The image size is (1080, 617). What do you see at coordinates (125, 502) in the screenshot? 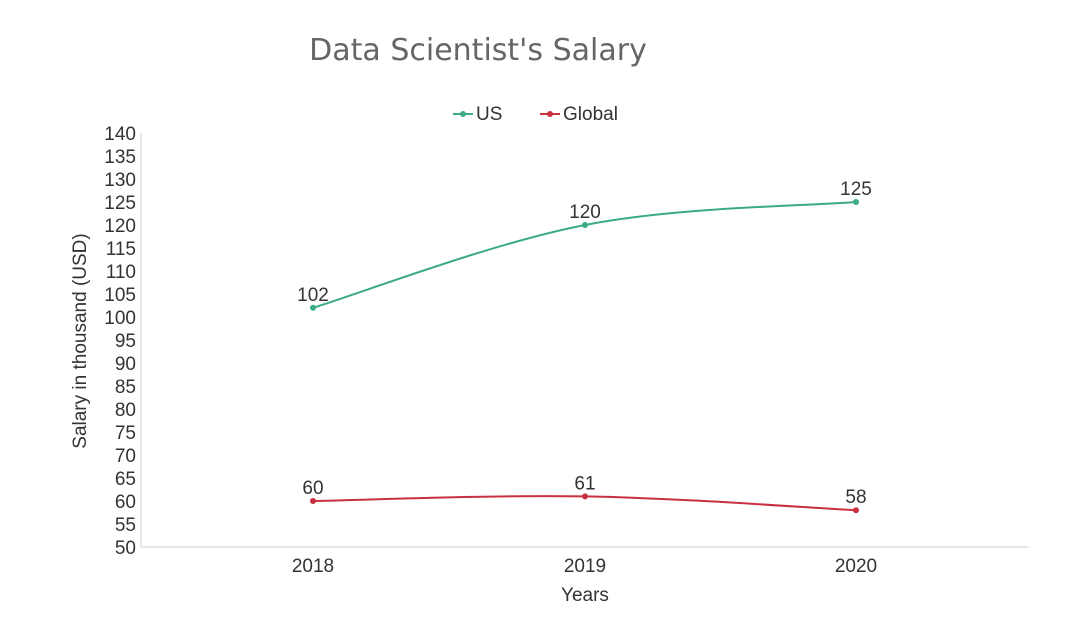
I see `y-tick-label: 60` at bounding box center [125, 502].